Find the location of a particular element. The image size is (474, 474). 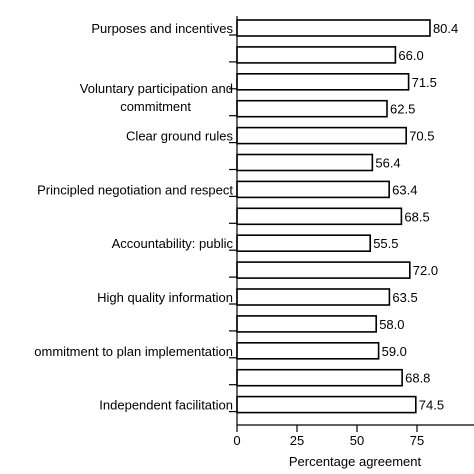

value-label: 56.4 is located at coordinates (387, 163).